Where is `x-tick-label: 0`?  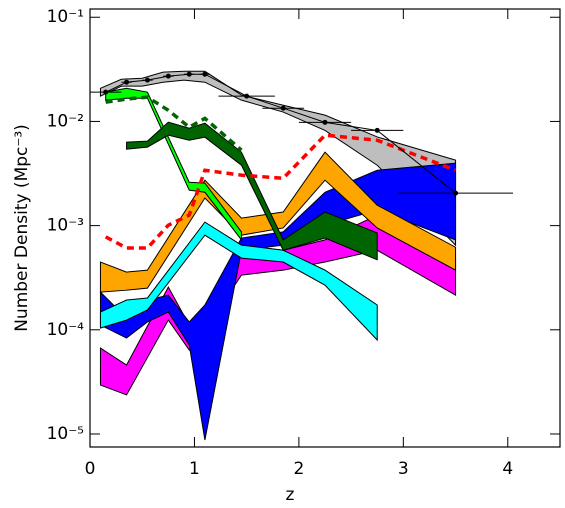
x-tick-label: 0 is located at coordinates (90, 469).